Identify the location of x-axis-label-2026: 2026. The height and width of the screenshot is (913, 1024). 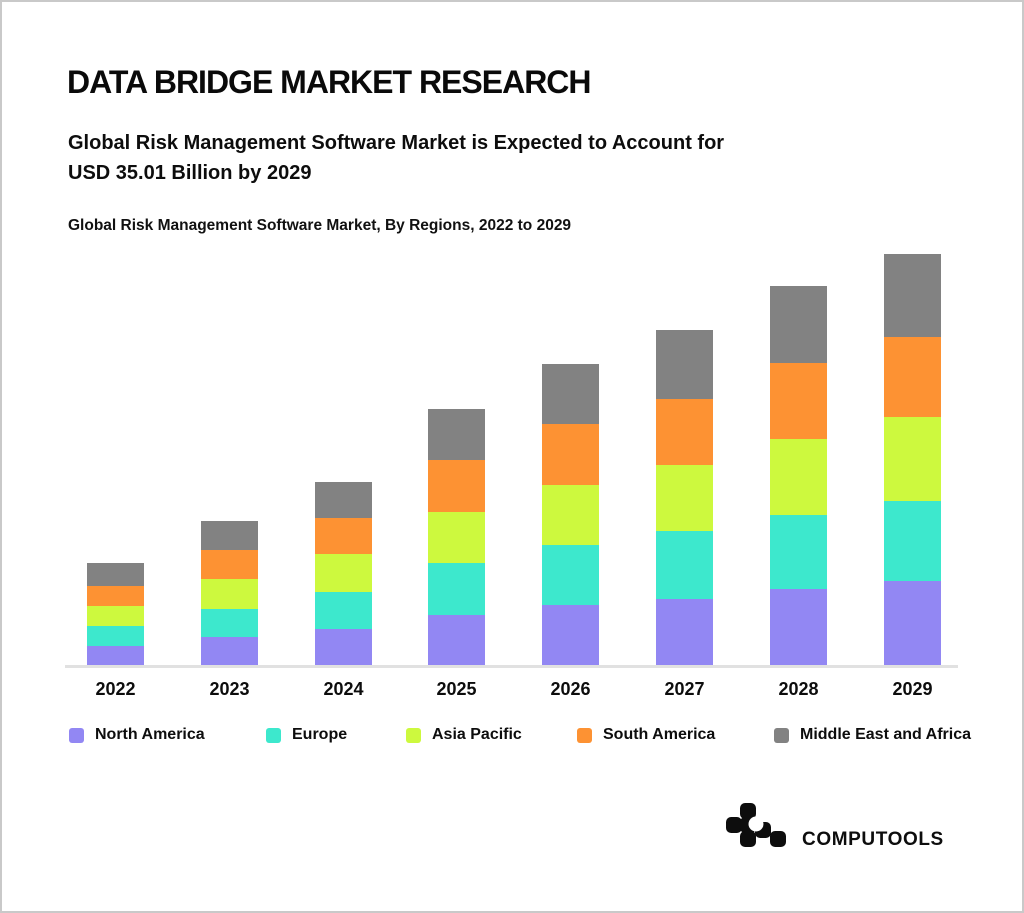
(570, 689).